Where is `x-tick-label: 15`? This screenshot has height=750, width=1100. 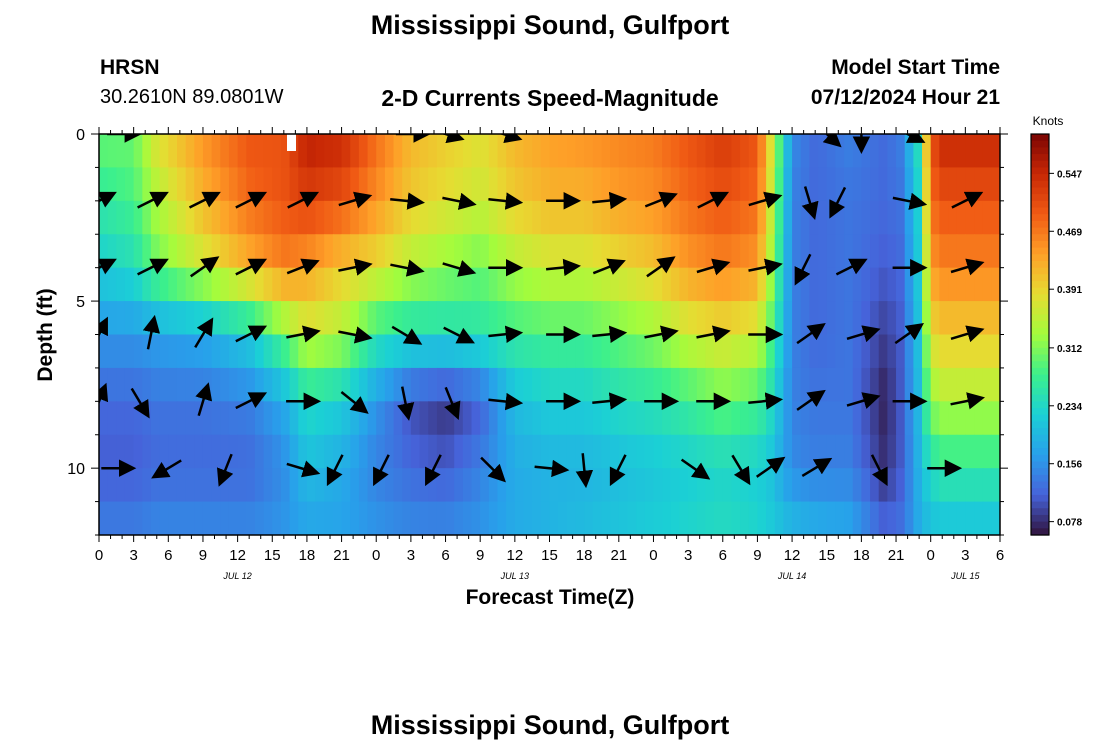
x-tick-label: 15 is located at coordinates (826, 555).